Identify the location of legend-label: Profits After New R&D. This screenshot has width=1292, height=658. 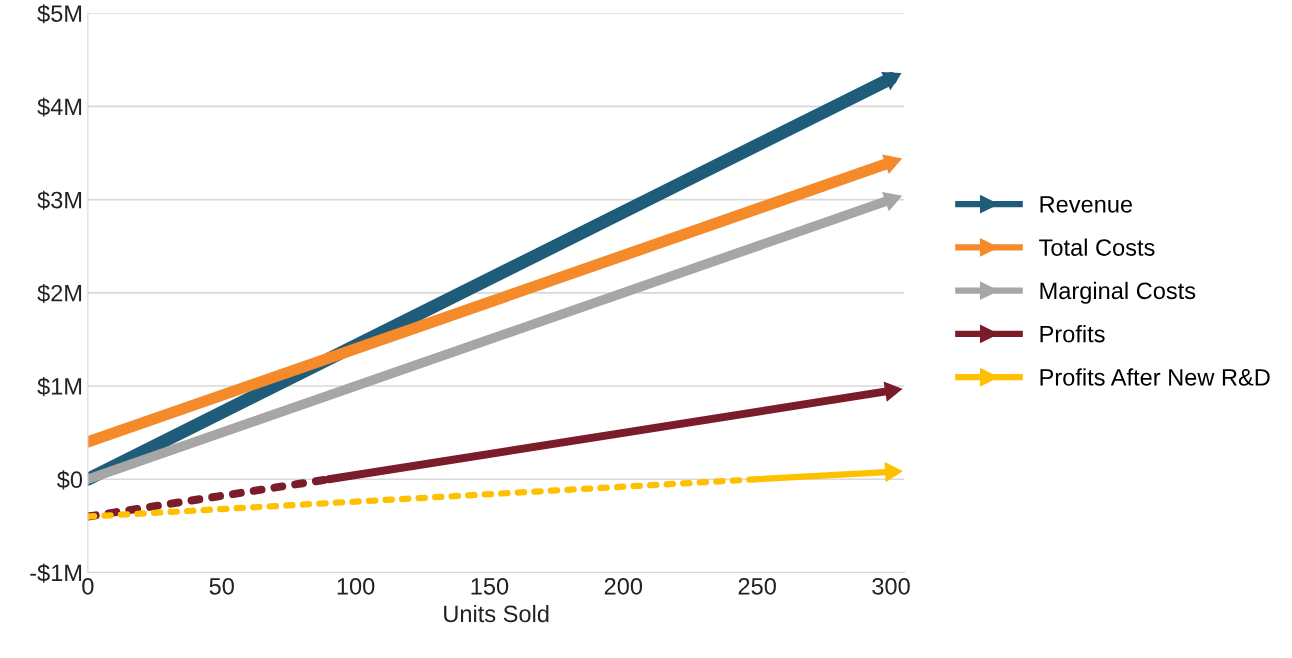
(1155, 377).